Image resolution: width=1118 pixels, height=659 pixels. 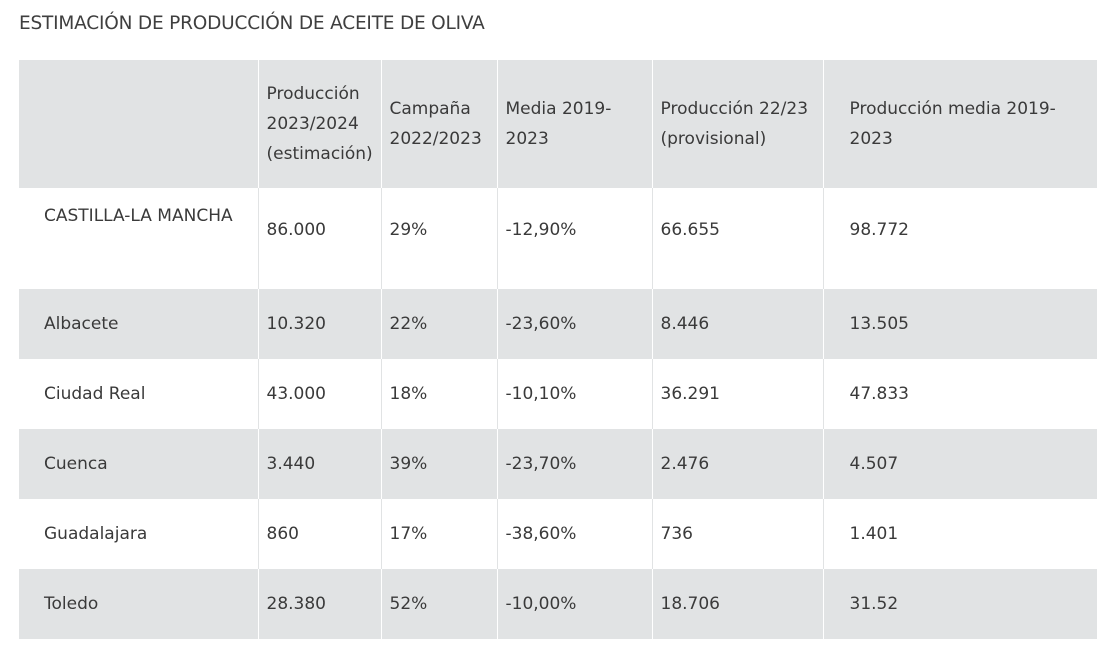 What do you see at coordinates (319, 324) in the screenshot?
I see `value-cell: 10.320` at bounding box center [319, 324].